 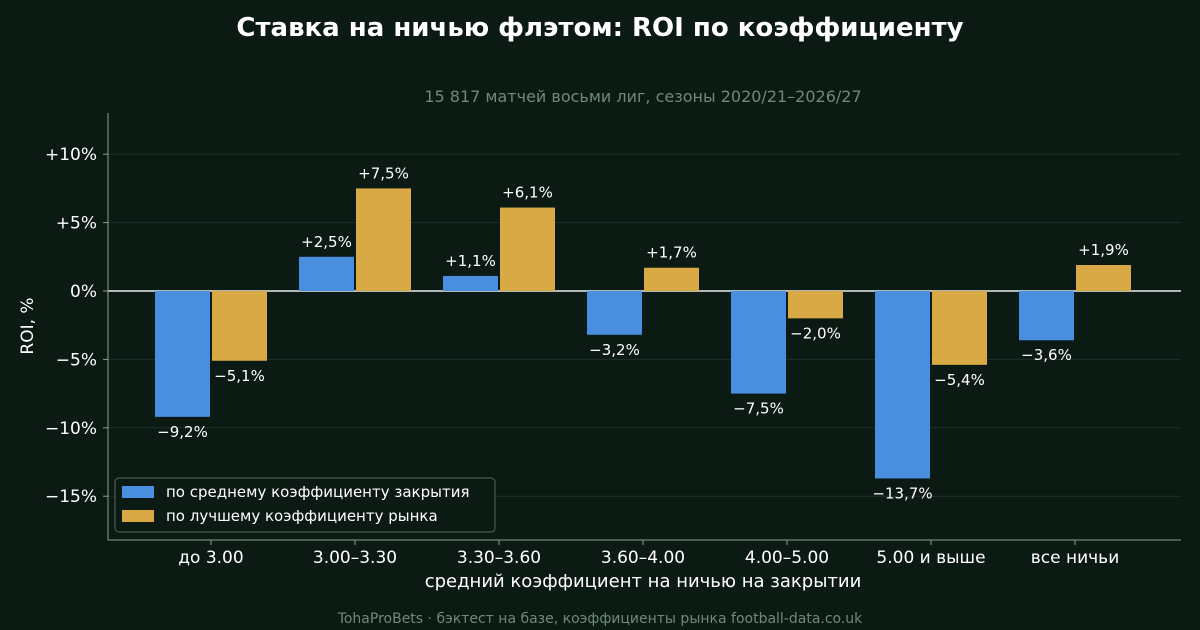 What do you see at coordinates (643, 581) in the screenshot?
I see `x-axis-label: средний коэффициент на ничью на закрытии` at bounding box center [643, 581].